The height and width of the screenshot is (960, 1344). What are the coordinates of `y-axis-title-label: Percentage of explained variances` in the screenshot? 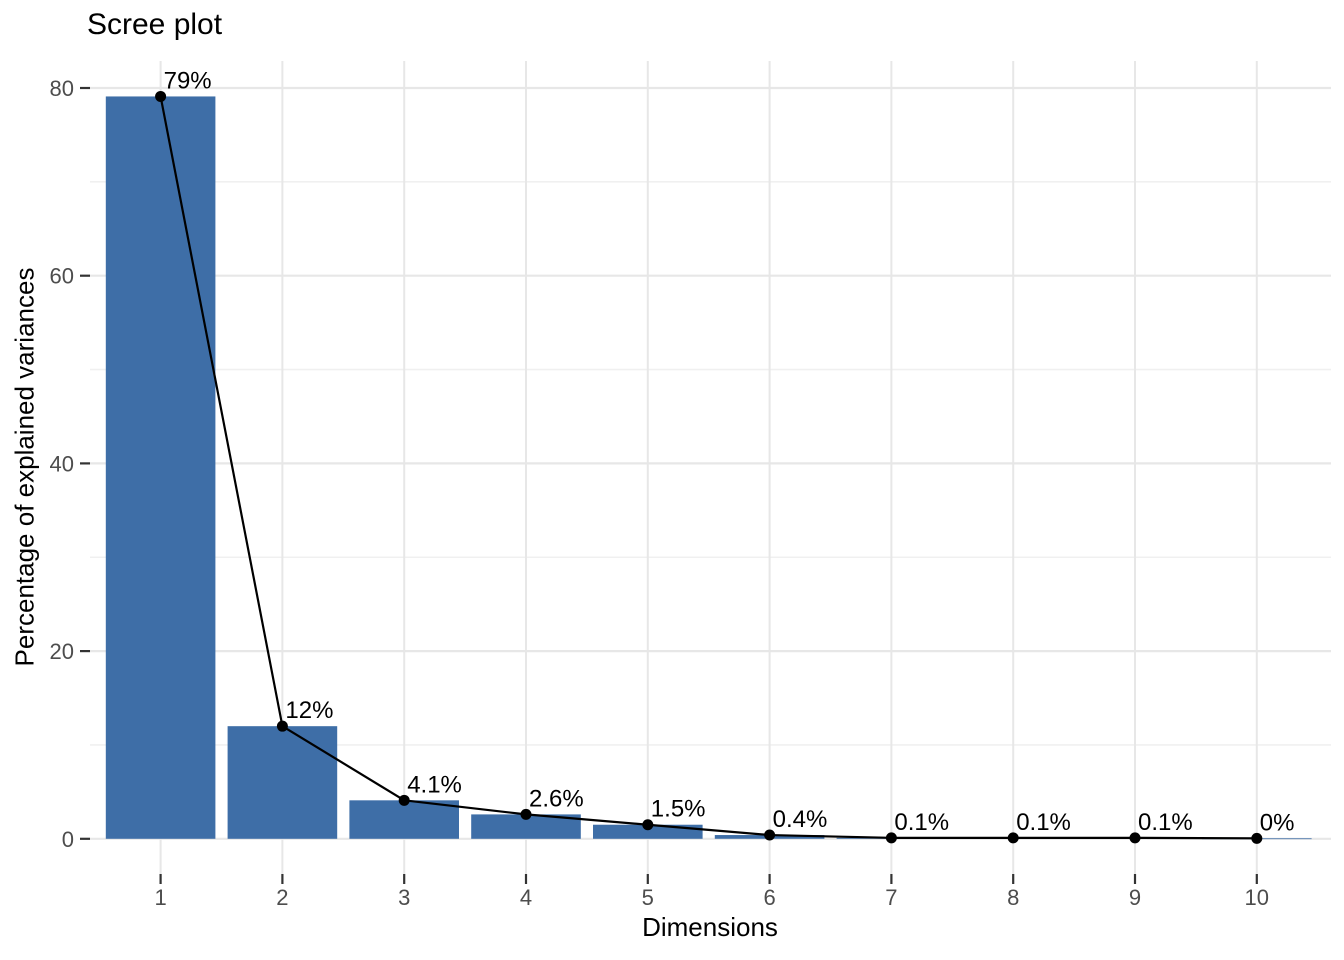 It's located at (24, 467).